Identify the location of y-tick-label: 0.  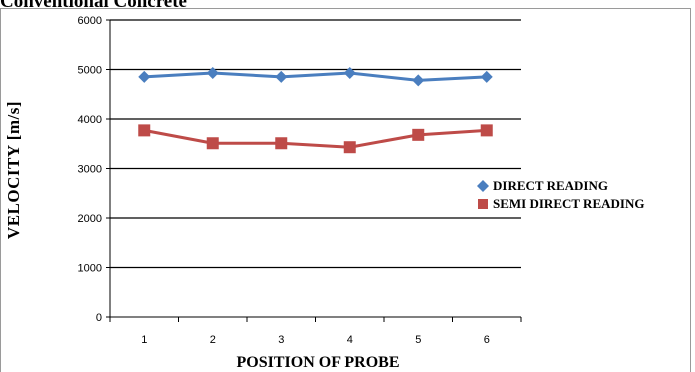
(99, 318).